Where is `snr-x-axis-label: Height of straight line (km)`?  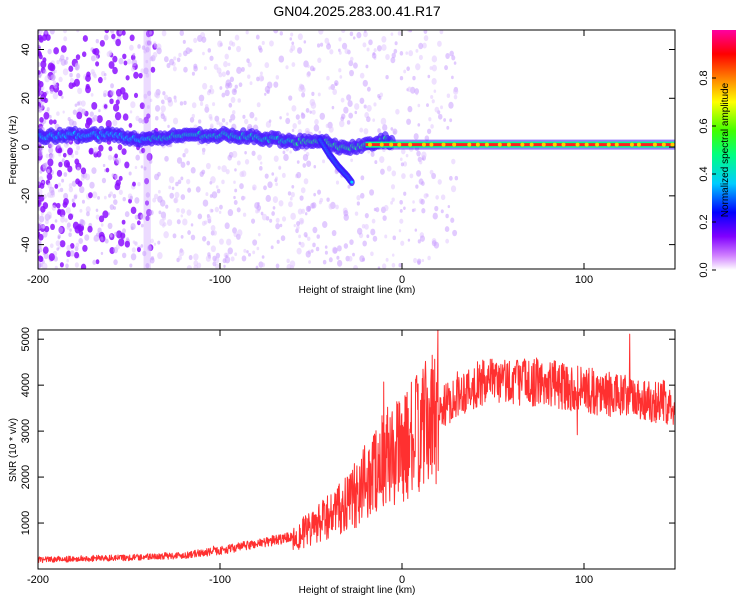 snr-x-axis-label: Height of straight line (km) is located at coordinates (357, 590).